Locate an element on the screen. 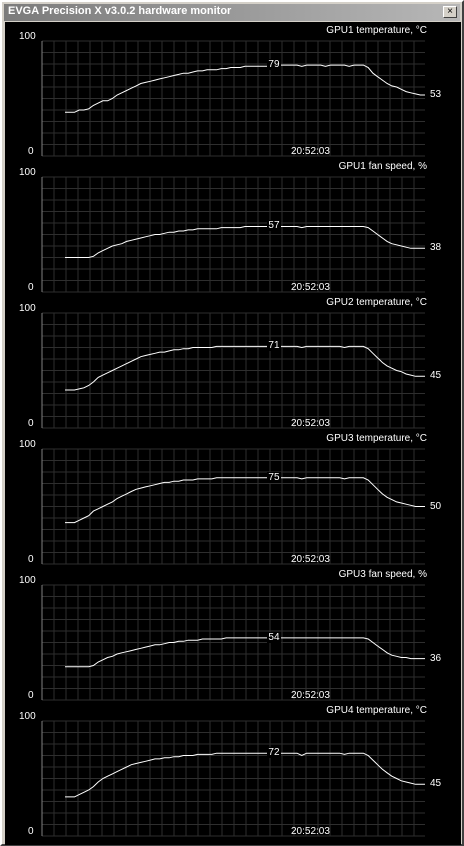  close-icon: × is located at coordinates (450, 11).